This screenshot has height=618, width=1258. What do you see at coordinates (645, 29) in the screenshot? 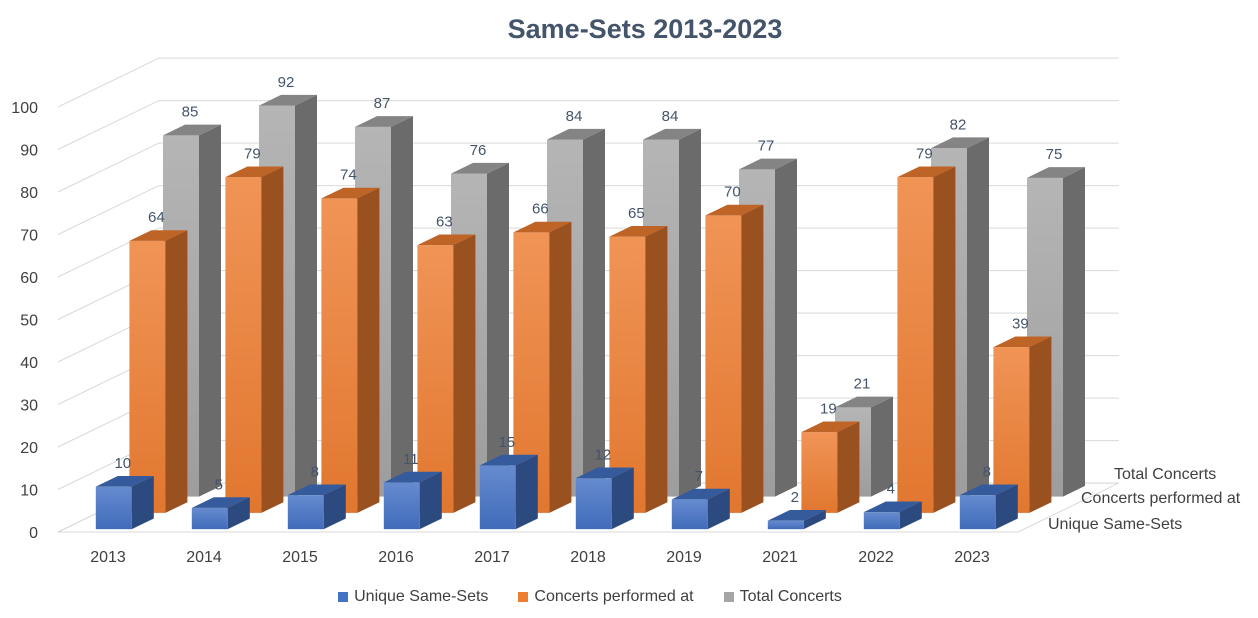
I see `chart-title: Same-Sets 2013-2023` at bounding box center [645, 29].